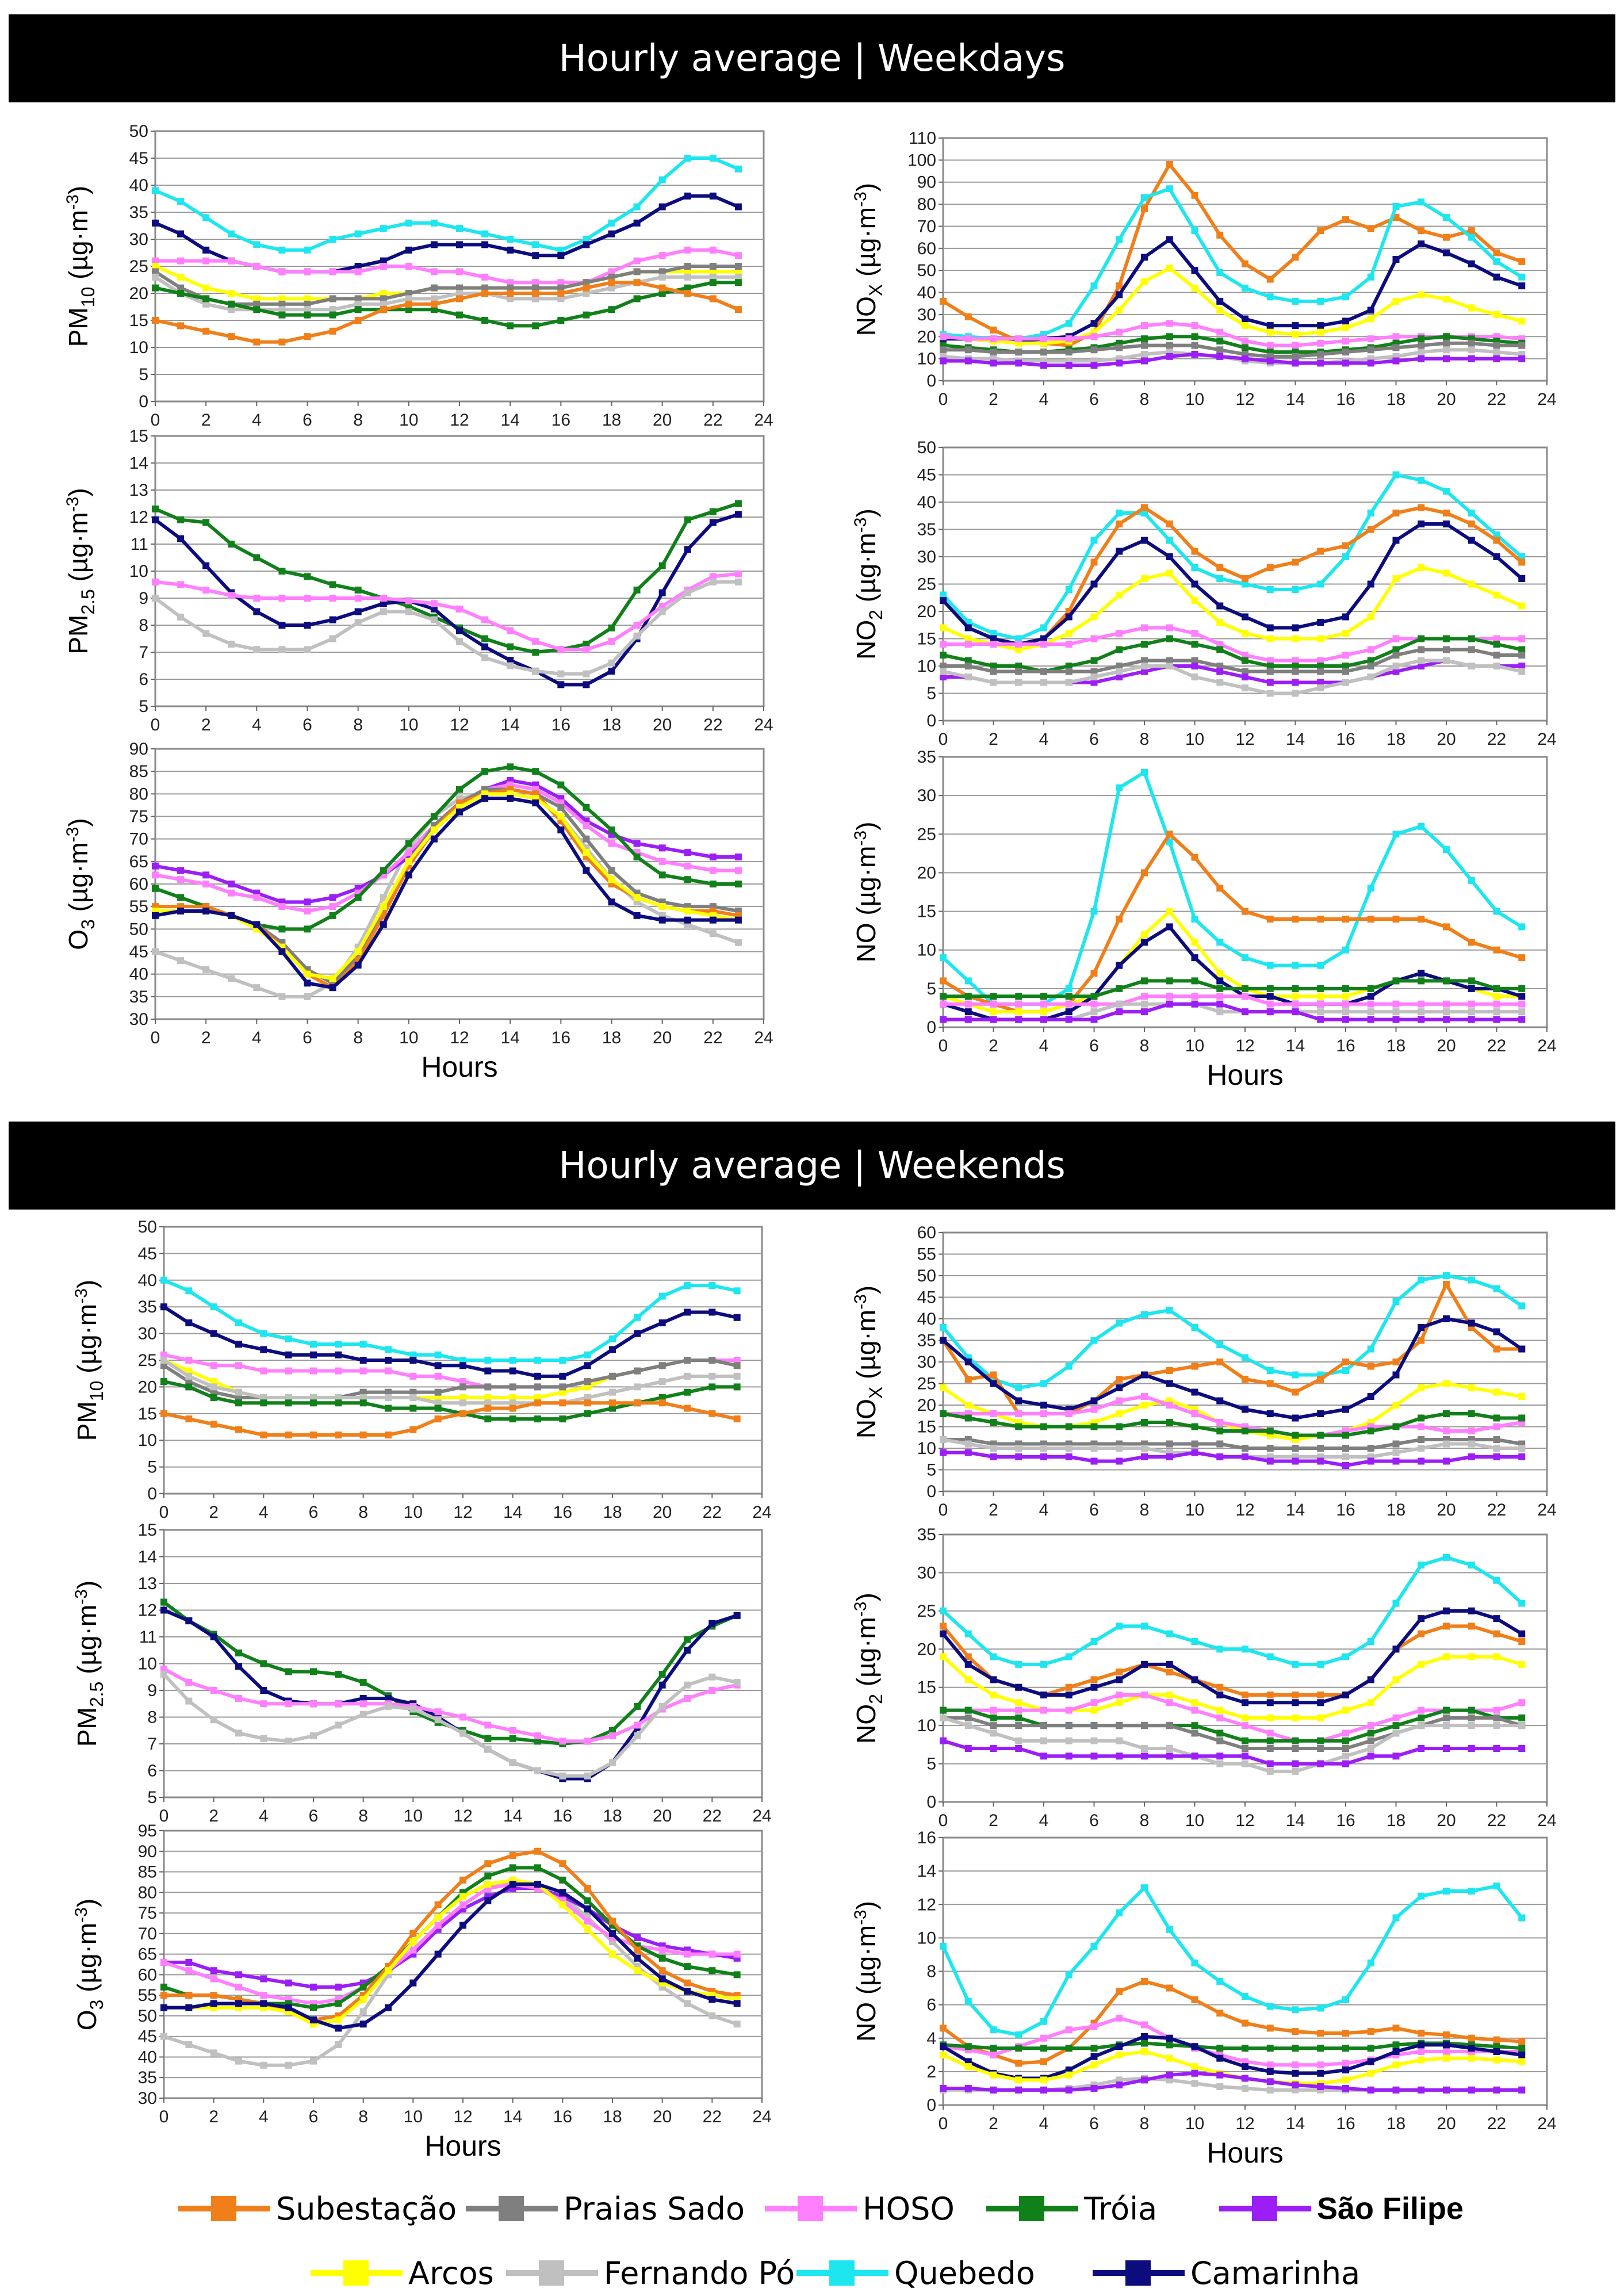  What do you see at coordinates (1546, 739) in the screenshot?
I see `x-tick-label: 24` at bounding box center [1546, 739].